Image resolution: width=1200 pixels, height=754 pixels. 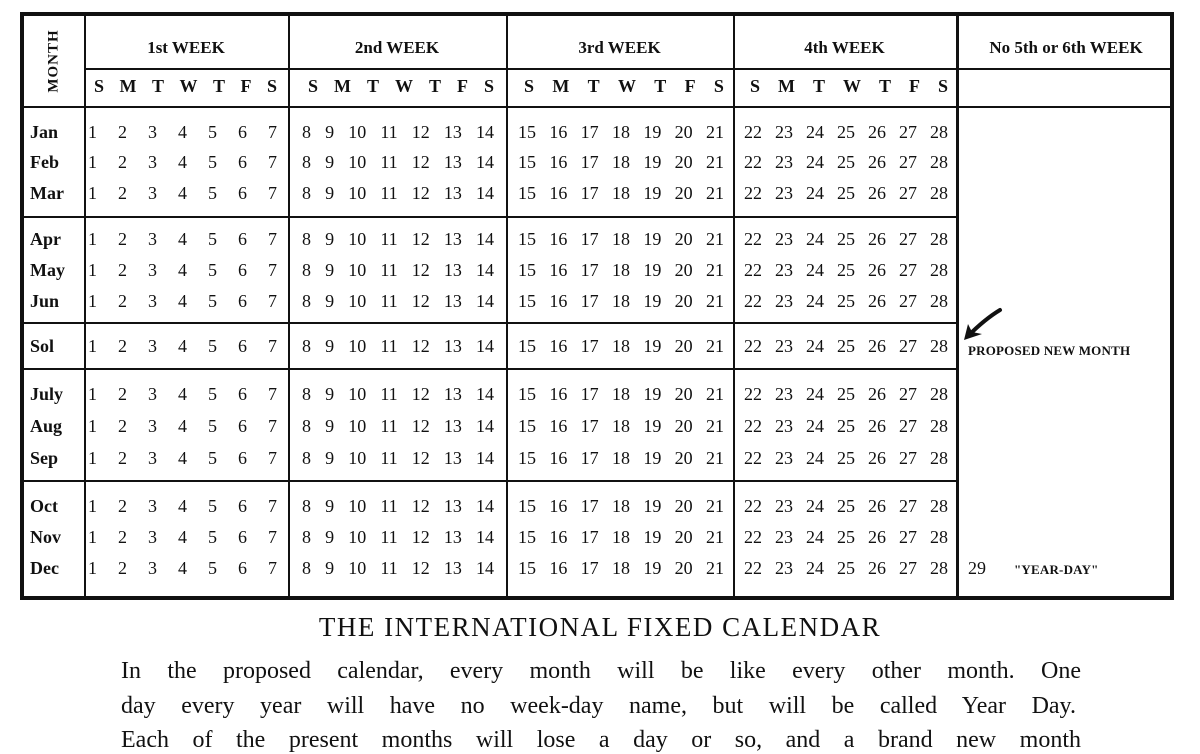 What do you see at coordinates (47, 270) in the screenshot?
I see `month-label: May` at bounding box center [47, 270].